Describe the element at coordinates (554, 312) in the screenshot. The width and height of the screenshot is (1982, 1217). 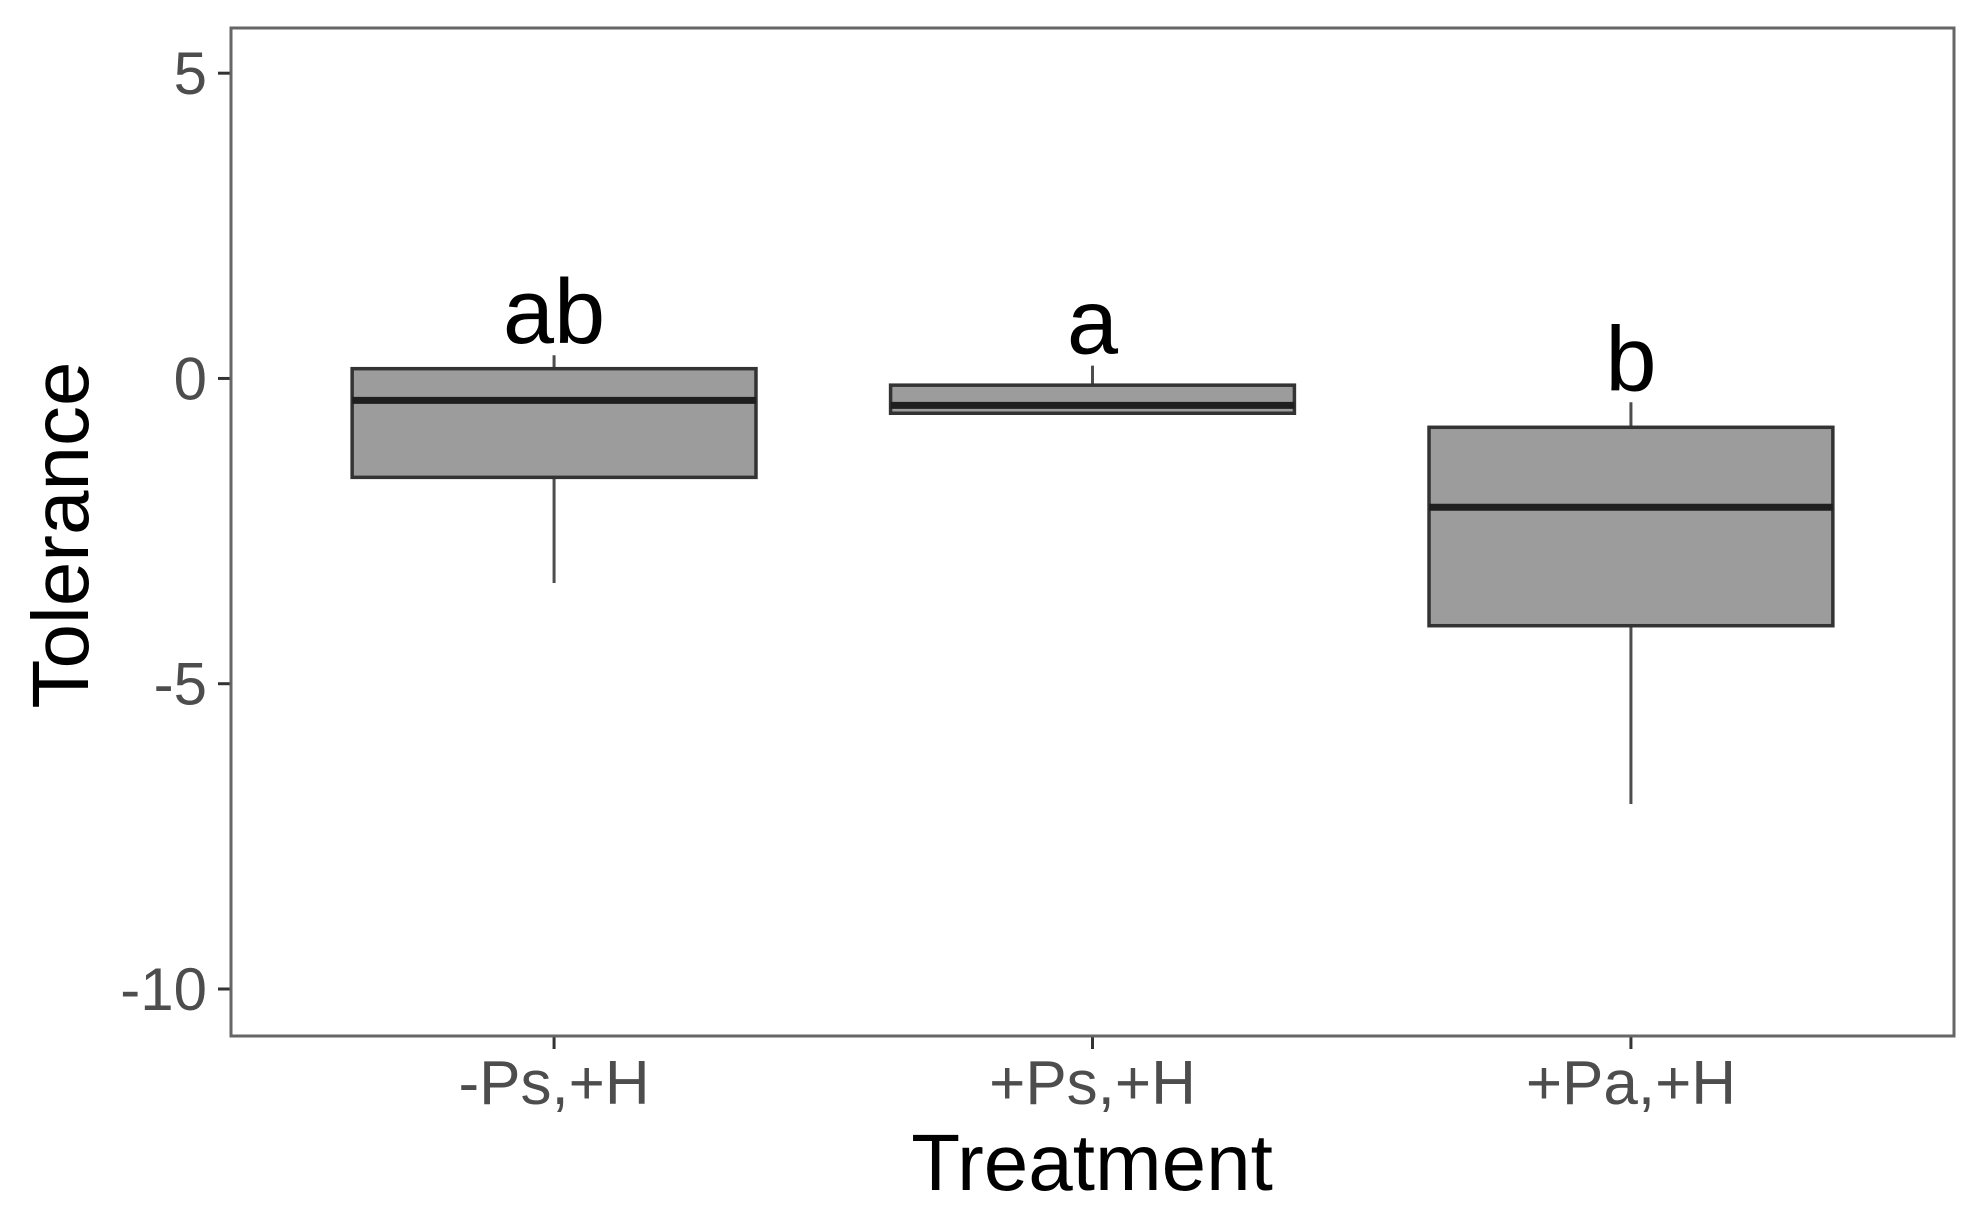
I see `significance-letter: ab` at that location.